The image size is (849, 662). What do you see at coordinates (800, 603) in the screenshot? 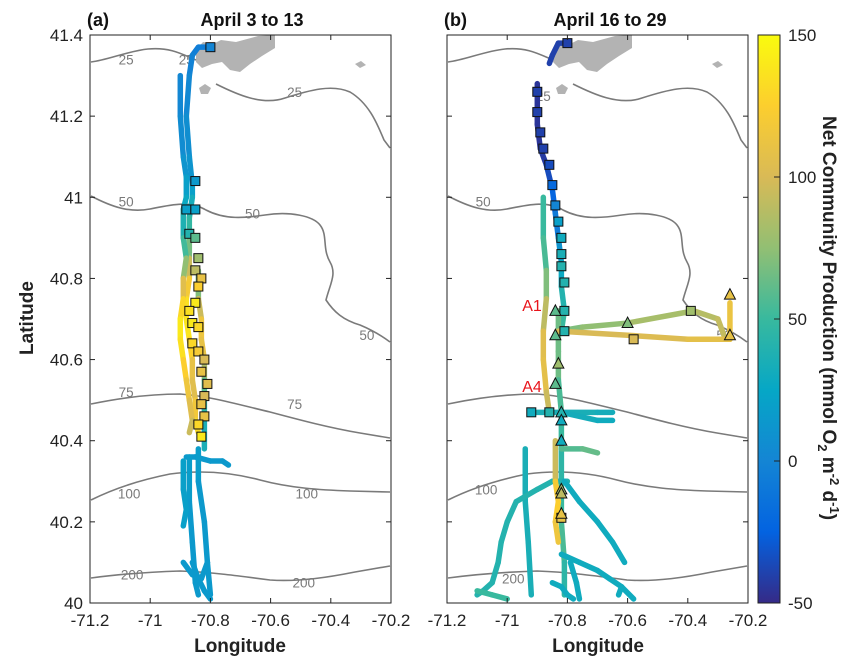
I see `colorbar-tick-label: -50` at bounding box center [800, 603].